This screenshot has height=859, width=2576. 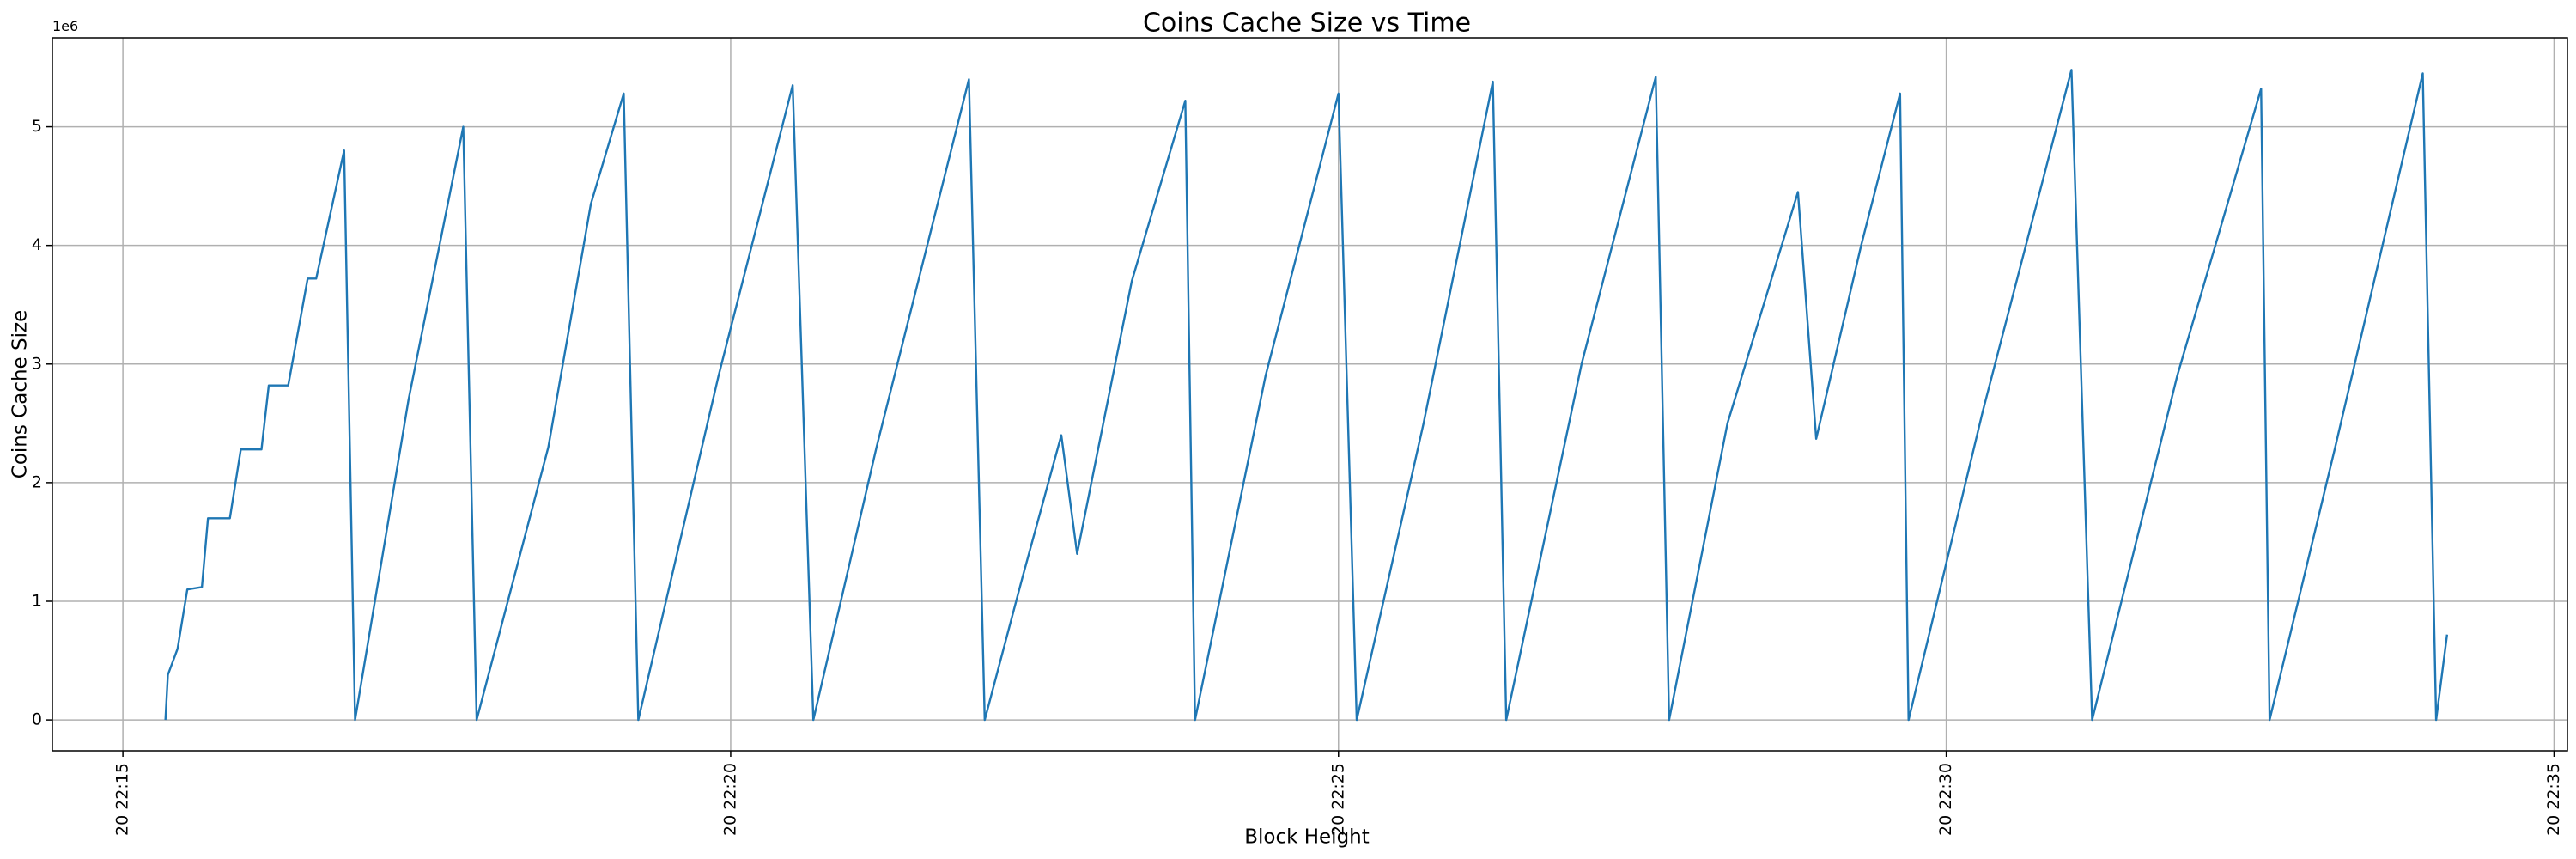 What do you see at coordinates (1945, 799) in the screenshot?
I see `x-tick-label: 20 22:30` at bounding box center [1945, 799].